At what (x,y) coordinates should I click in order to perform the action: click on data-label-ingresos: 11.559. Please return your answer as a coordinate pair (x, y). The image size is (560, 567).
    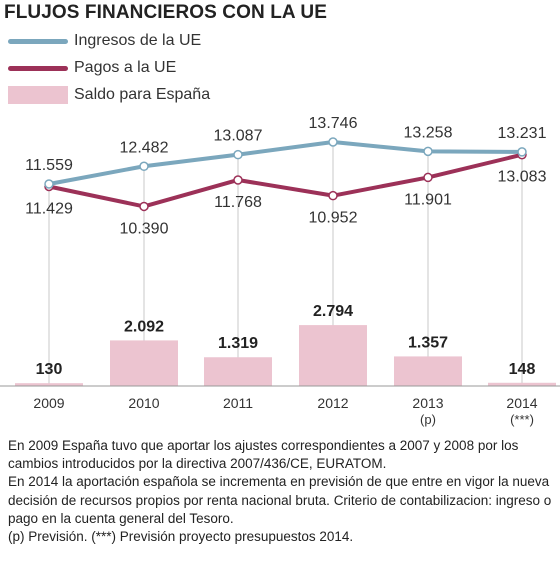
    Looking at the image, I should click on (49, 165).